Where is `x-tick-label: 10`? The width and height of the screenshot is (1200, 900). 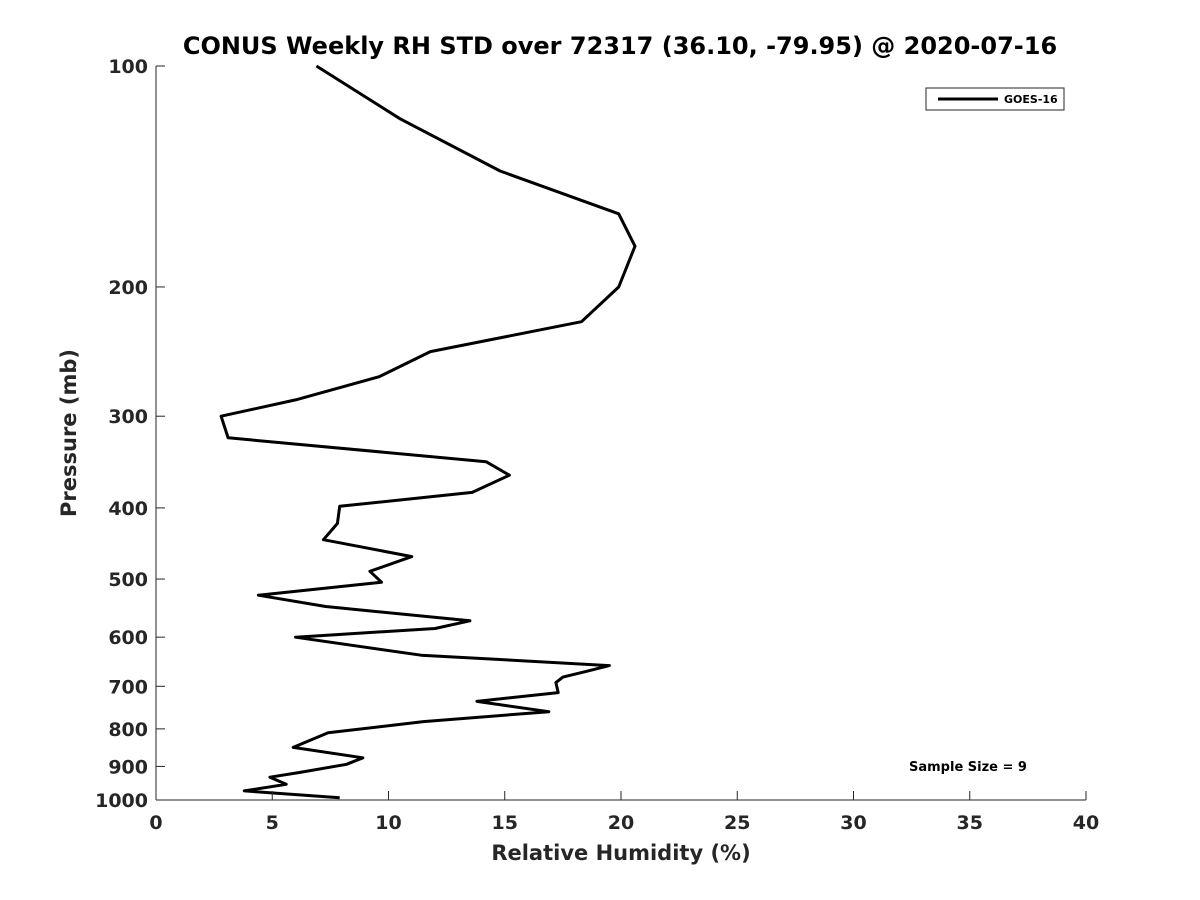 x-tick-label: 10 is located at coordinates (388, 823).